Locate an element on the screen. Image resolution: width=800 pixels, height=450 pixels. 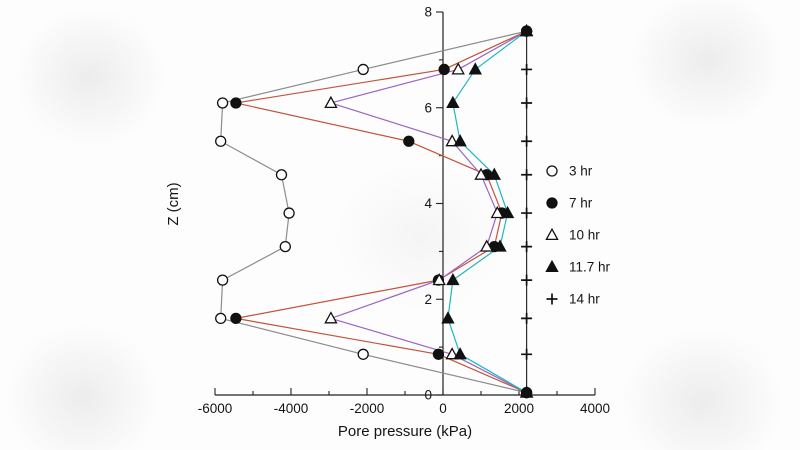
x-tick-label: 4000 is located at coordinates (595, 408).